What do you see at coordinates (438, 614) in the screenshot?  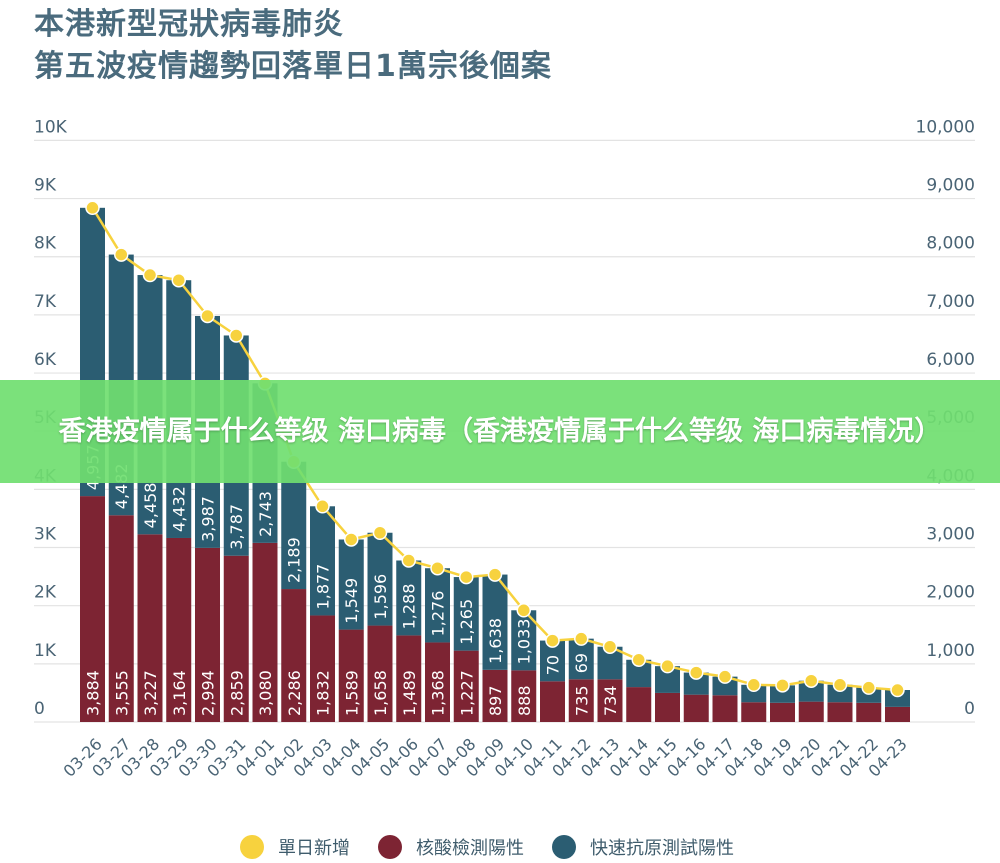 I see `bar-rat-label: 1,276` at bounding box center [438, 614].